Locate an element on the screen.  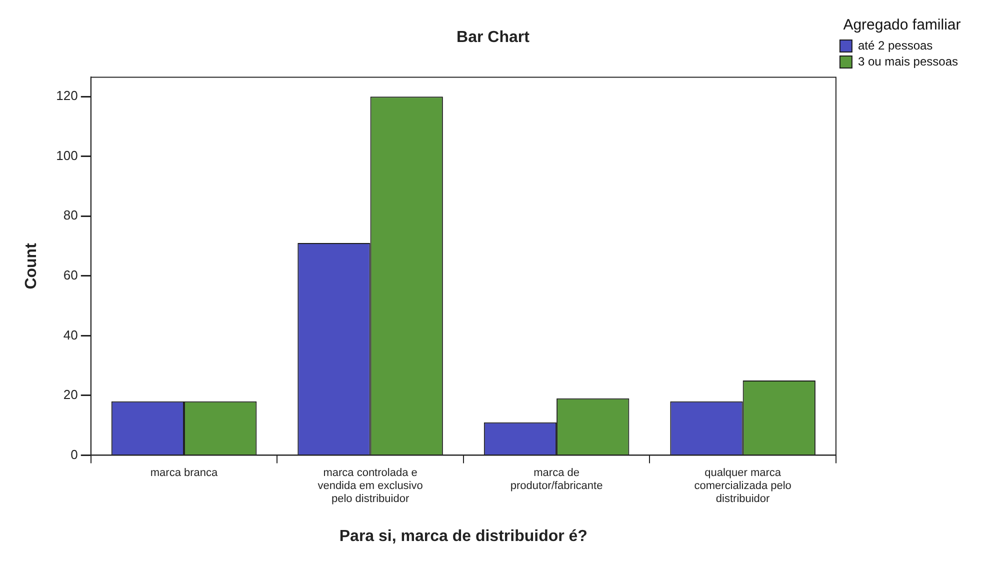
x-tick-label: marca branca is located at coordinates (184, 472).